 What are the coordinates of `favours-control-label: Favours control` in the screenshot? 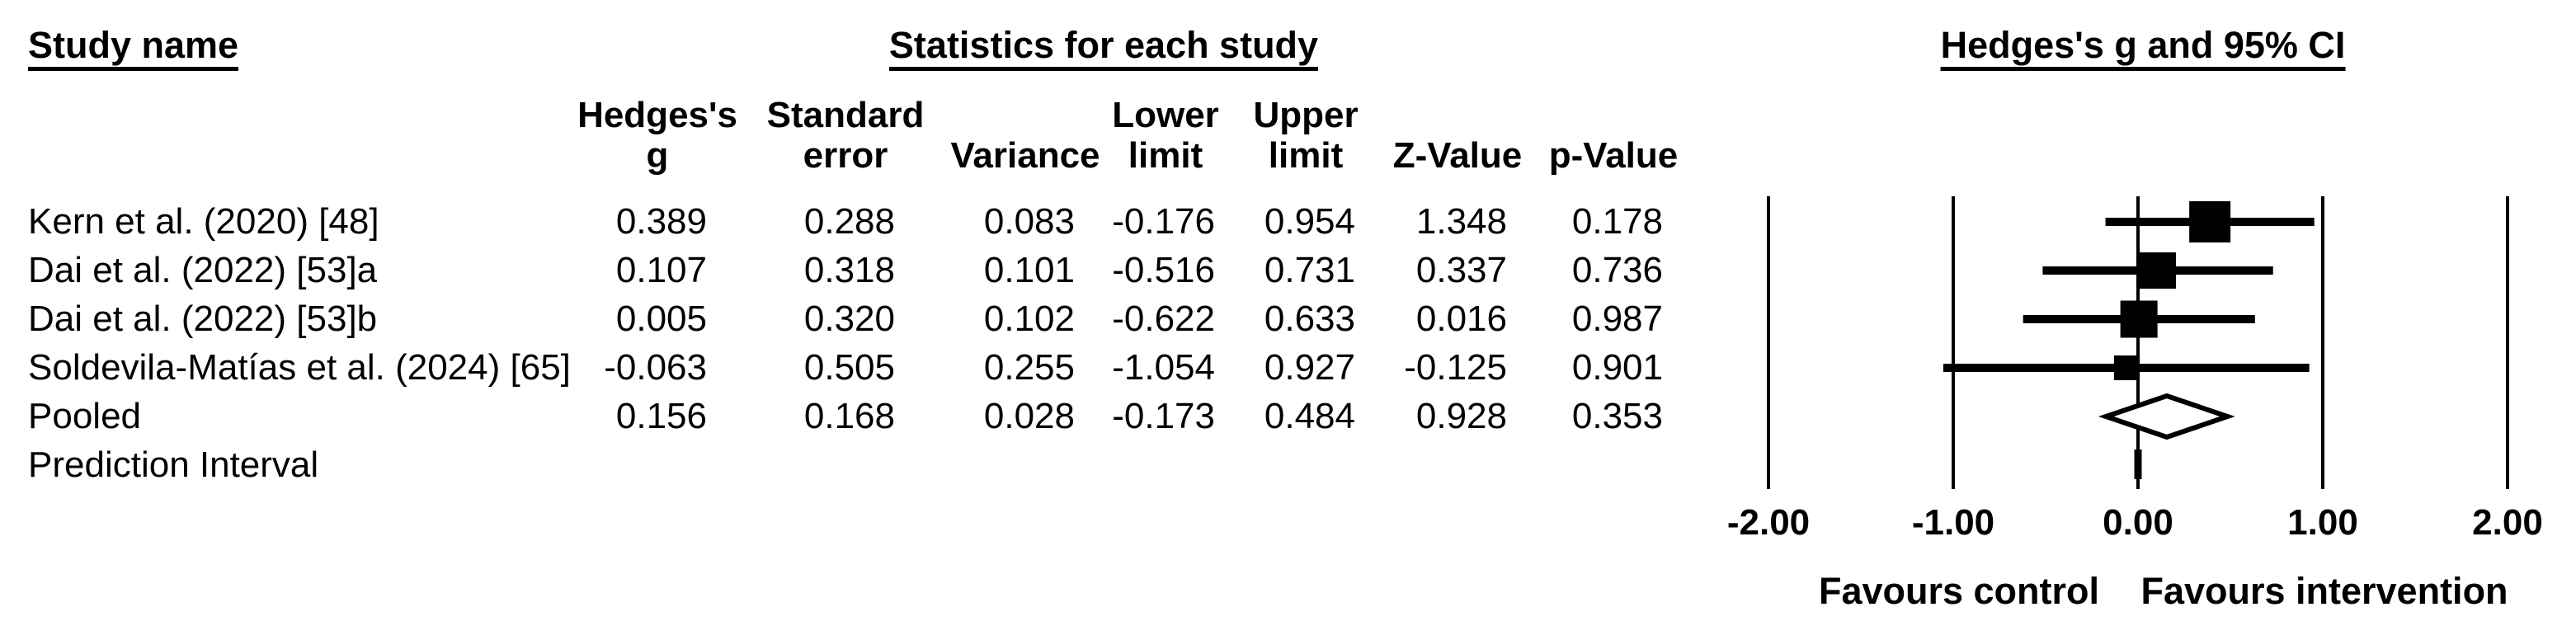 It's located at (1959, 591).